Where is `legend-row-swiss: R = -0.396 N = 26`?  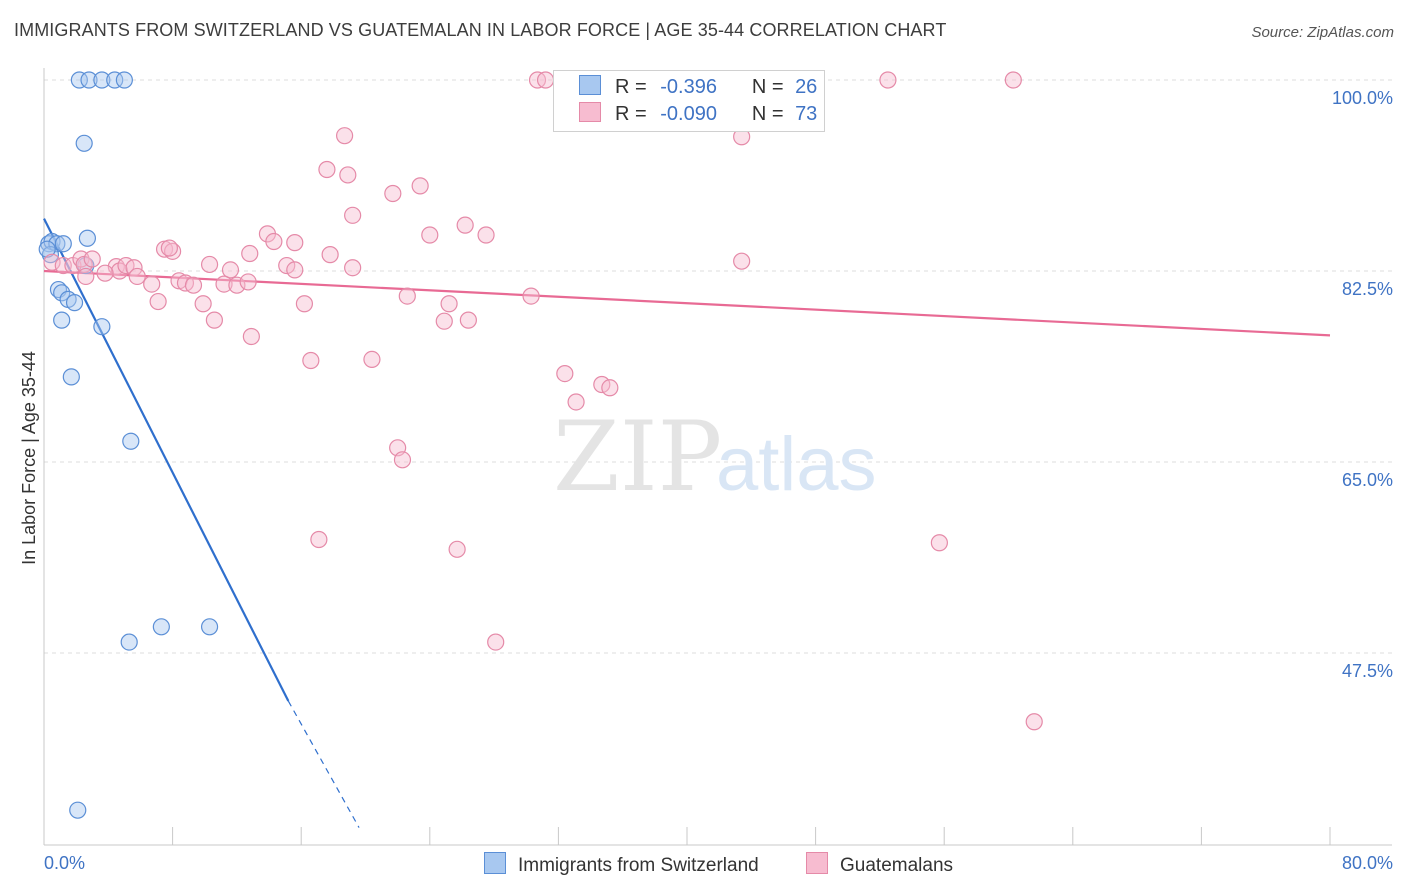
legend-row-swiss: R = -0.396 N = 26 is located at coordinates (698, 87).